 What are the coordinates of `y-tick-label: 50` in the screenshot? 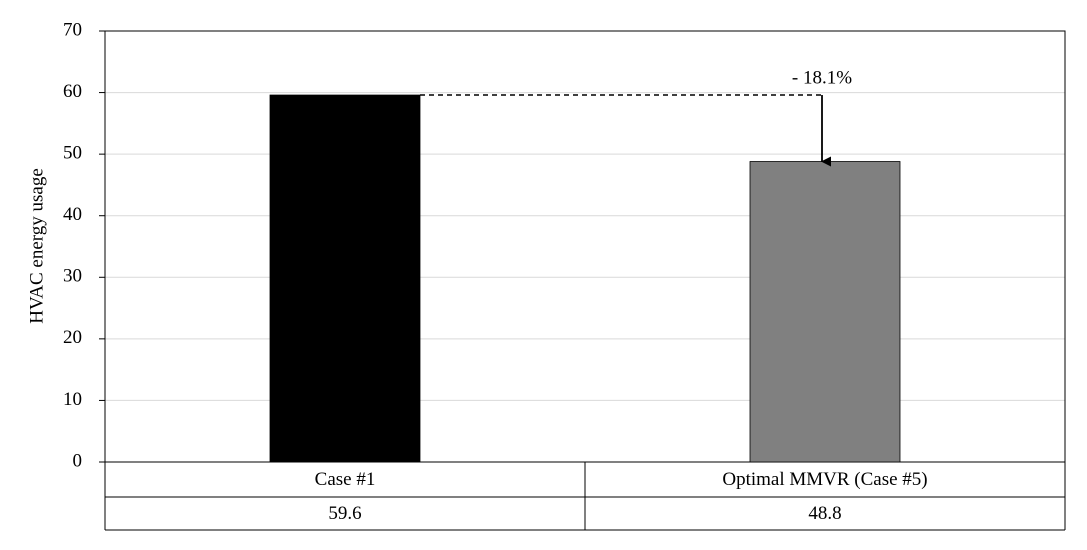 It's located at (72, 153).